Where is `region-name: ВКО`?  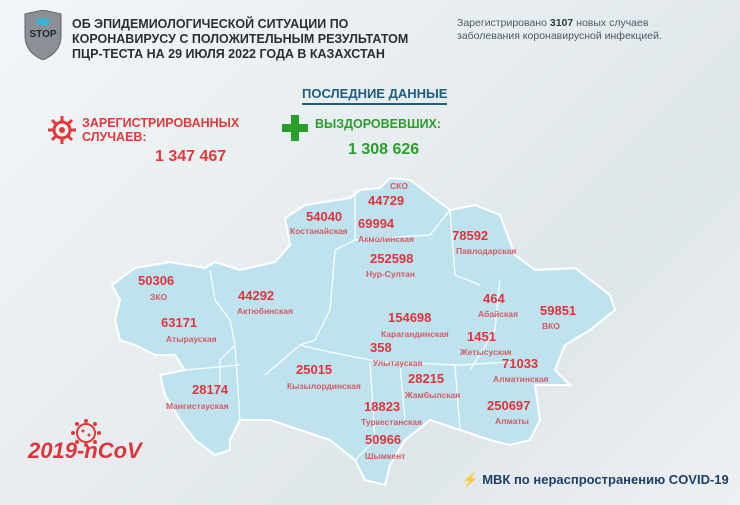
region-name: ВКО is located at coordinates (551, 326).